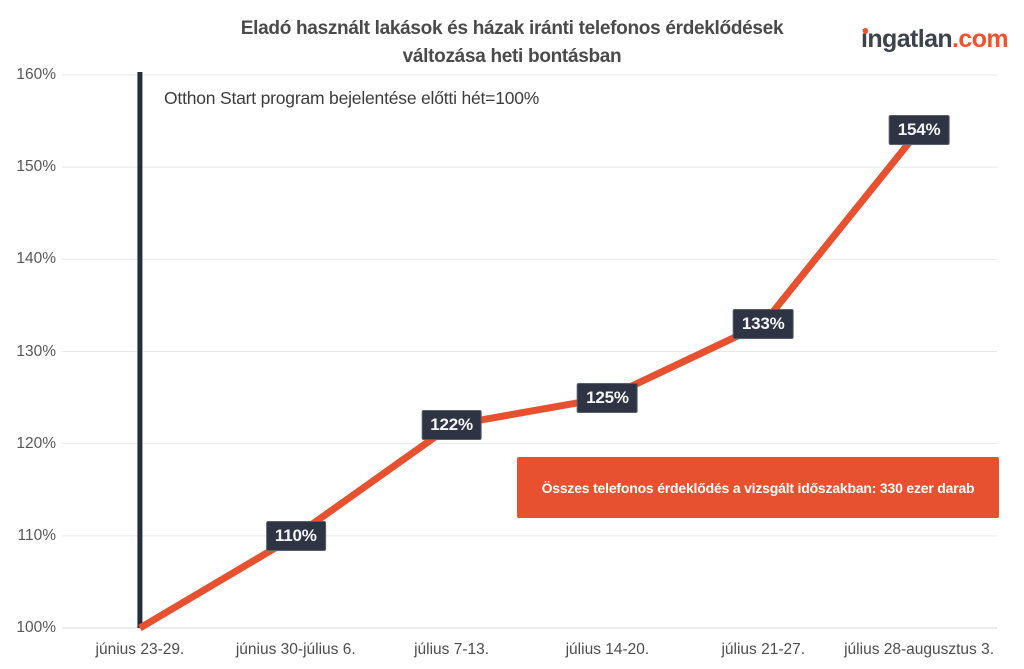 This screenshot has height=669, width=1024. Describe the element at coordinates (512, 56) in the screenshot. I see `chart-title-line2: változása heti bontásban` at that location.